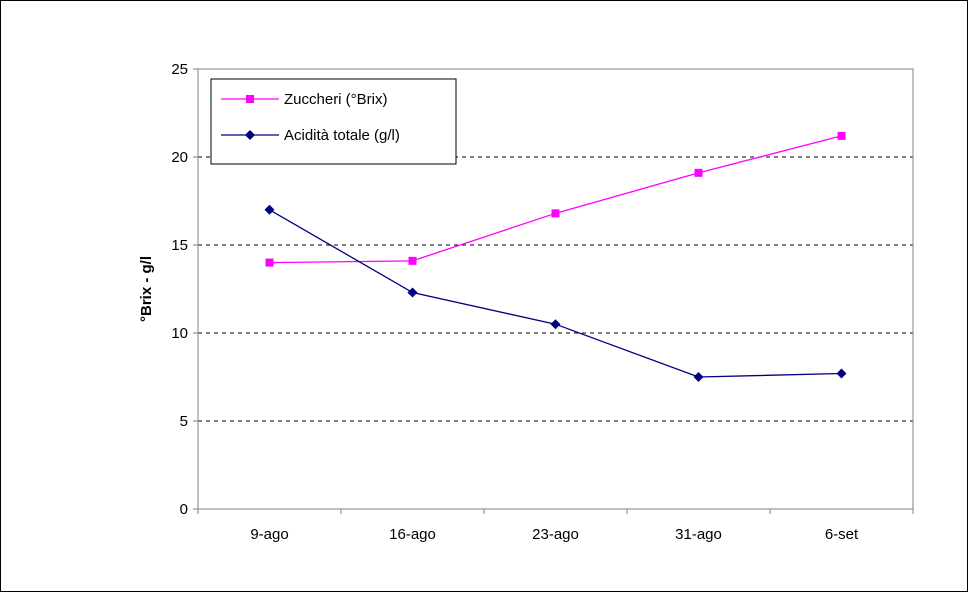 The image size is (968, 596). What do you see at coordinates (555, 534) in the screenshot?
I see `x-tick-label: 23-ago` at bounding box center [555, 534].